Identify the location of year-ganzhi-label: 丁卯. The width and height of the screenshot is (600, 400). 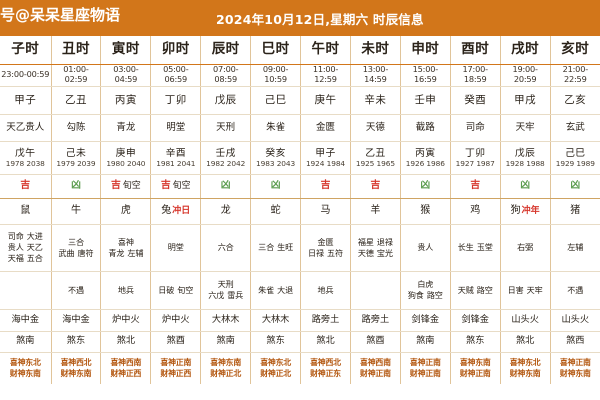
(475, 153).